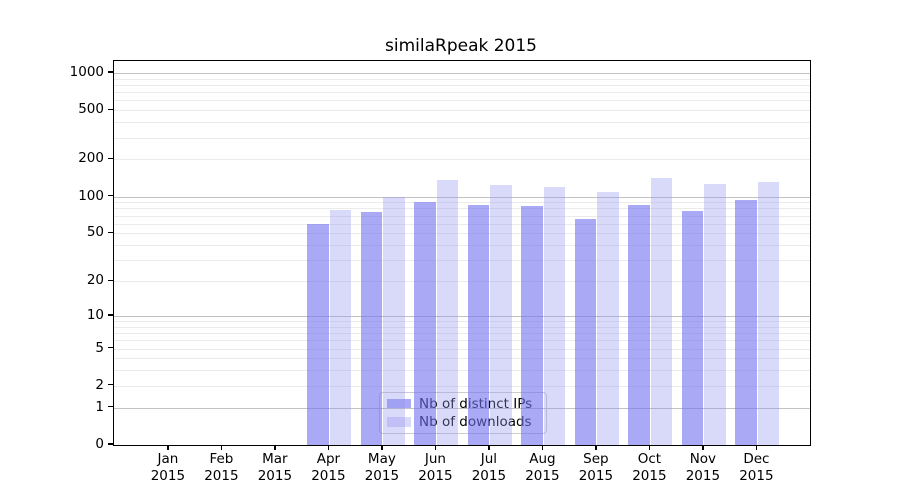 This screenshot has width=900, height=500. I want to click on bar-distinct-ips-apr, so click(318, 334).